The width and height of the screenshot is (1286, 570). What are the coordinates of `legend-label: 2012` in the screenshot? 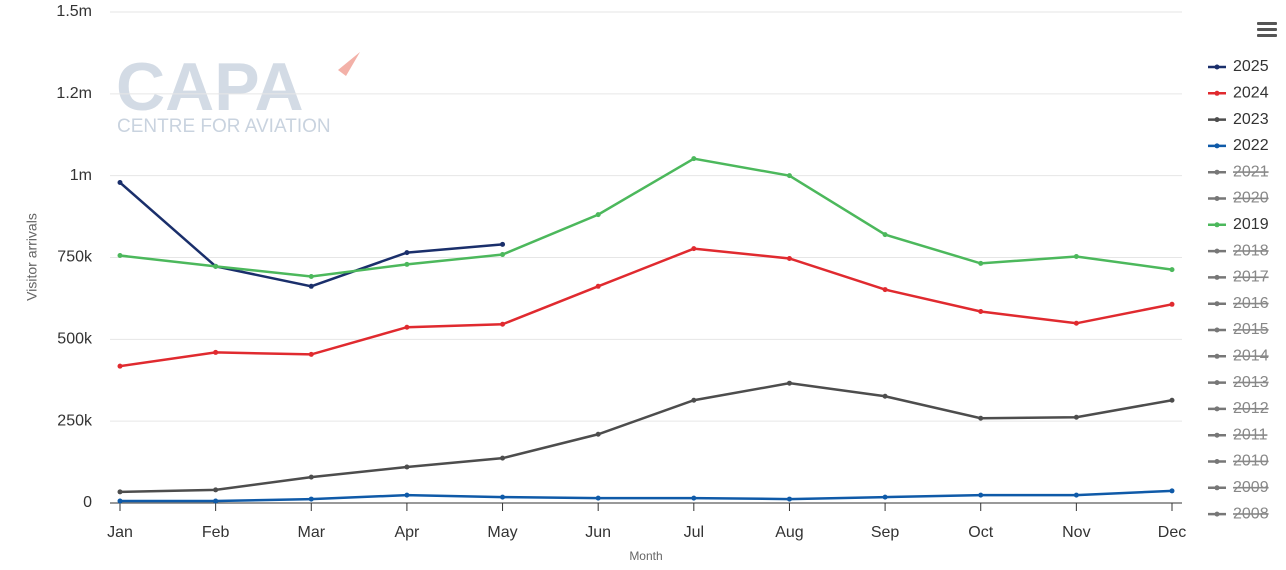 It's located at (1251, 408).